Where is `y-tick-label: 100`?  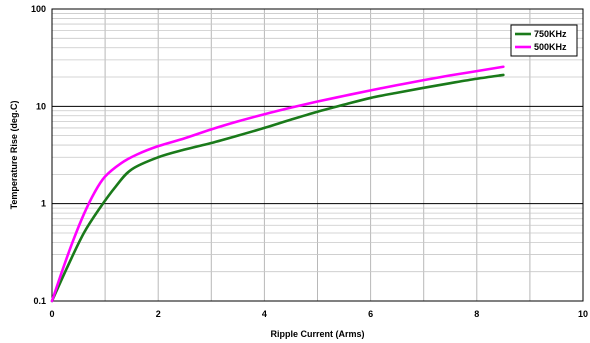 y-tick-label: 100 is located at coordinates (38, 9).